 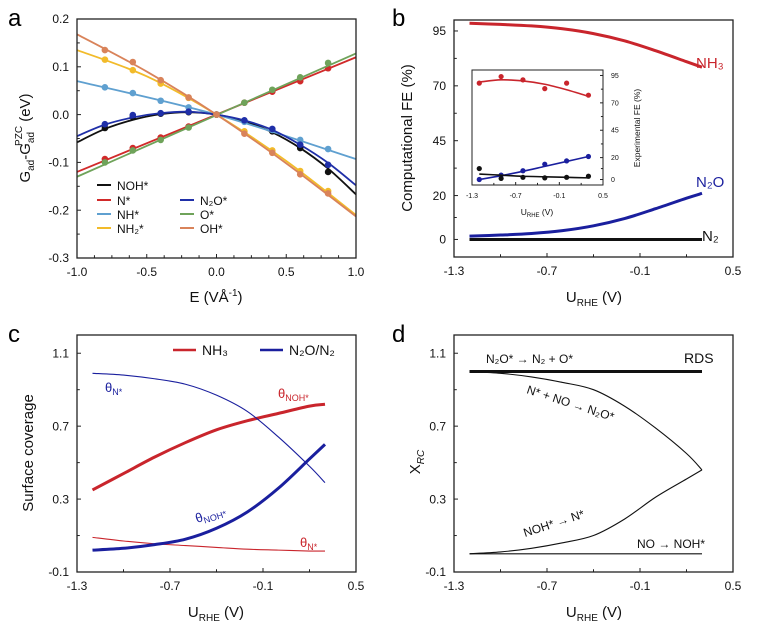 What do you see at coordinates (312, 350) in the screenshot?
I see `legend-label-n2o: N₂O/N₂` at bounding box center [312, 350].